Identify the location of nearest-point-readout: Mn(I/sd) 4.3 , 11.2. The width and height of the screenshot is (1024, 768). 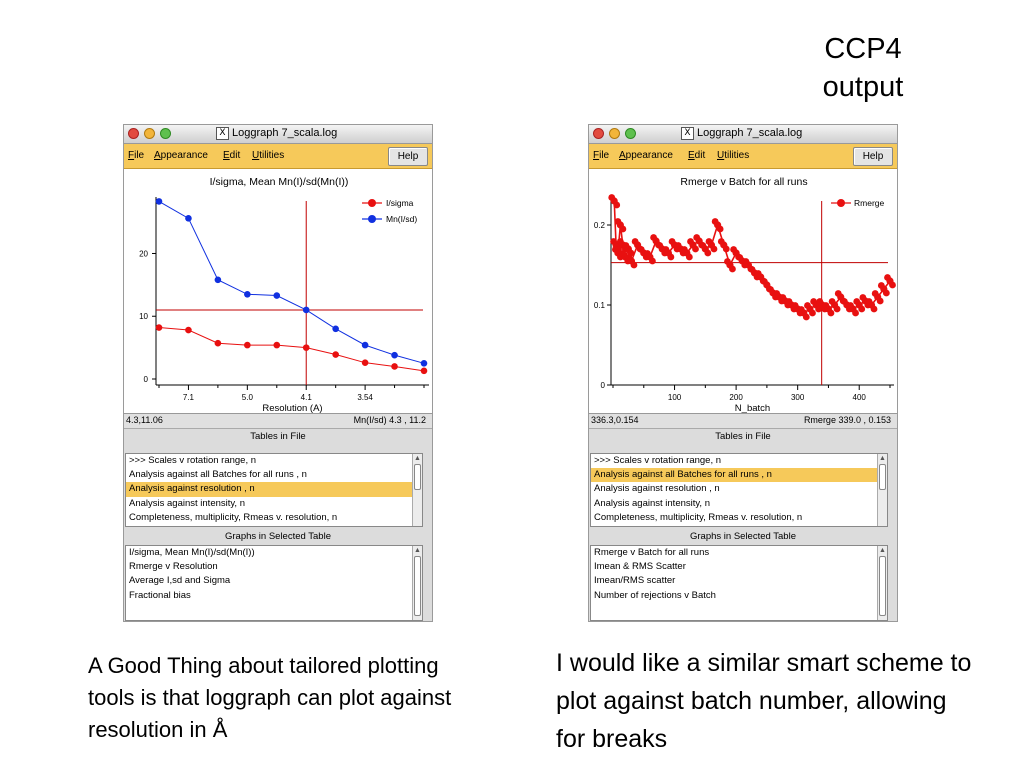
(389, 420).